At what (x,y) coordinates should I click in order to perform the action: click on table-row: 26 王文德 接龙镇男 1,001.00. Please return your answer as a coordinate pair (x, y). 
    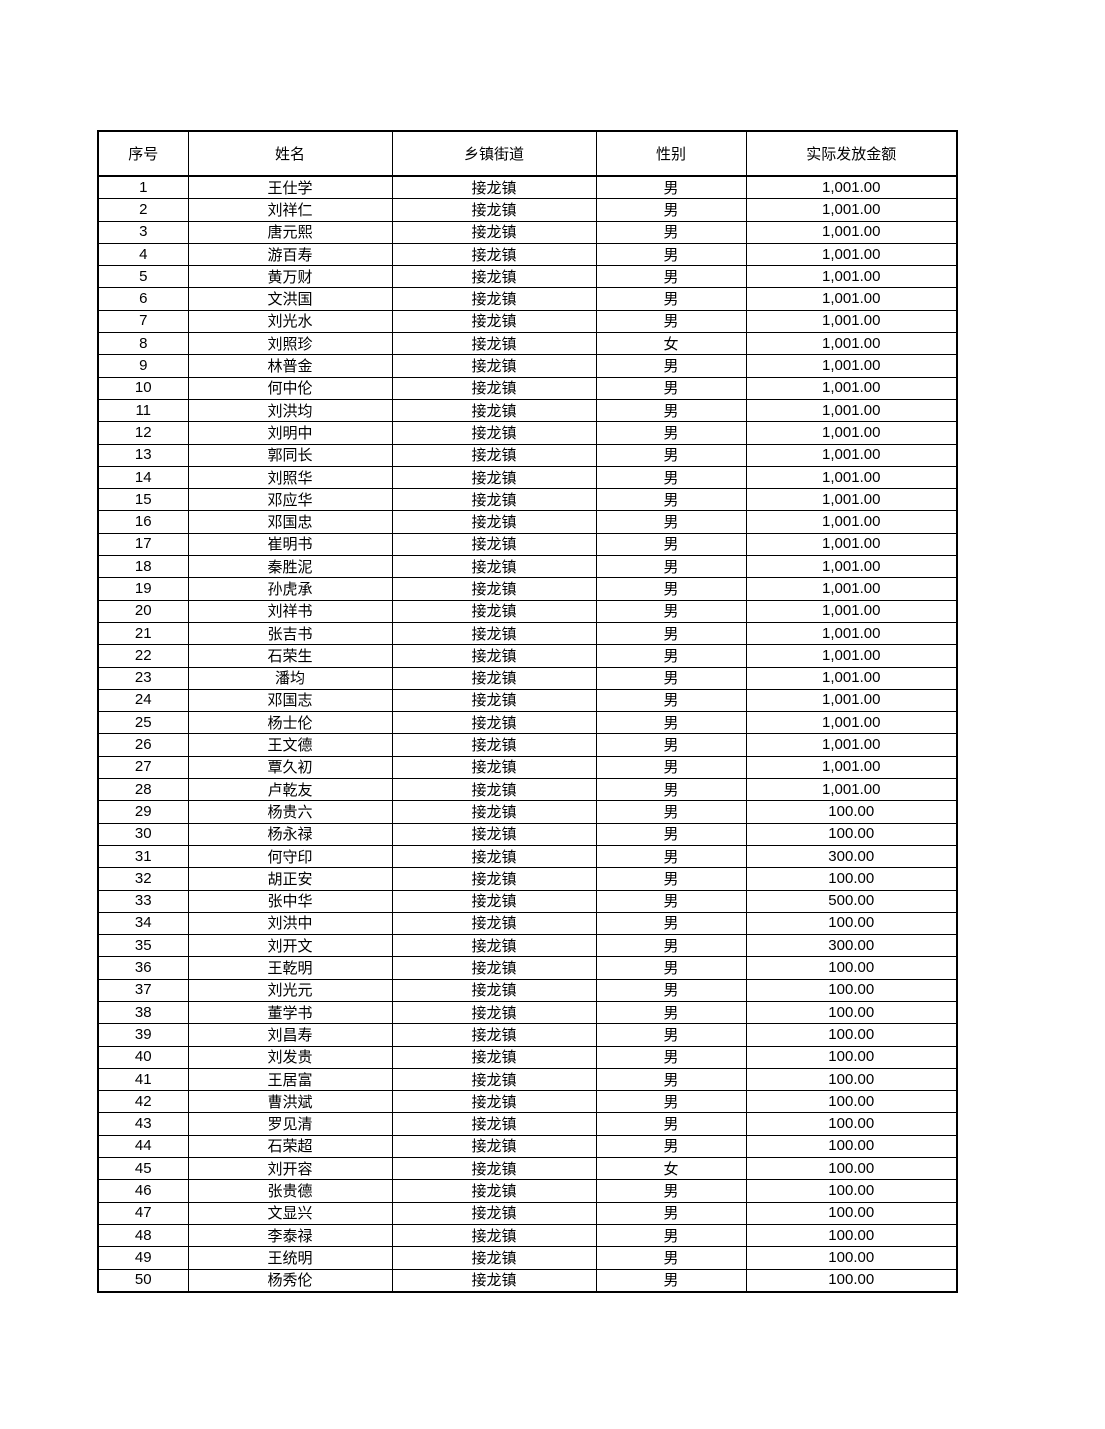
    Looking at the image, I should click on (527, 745).